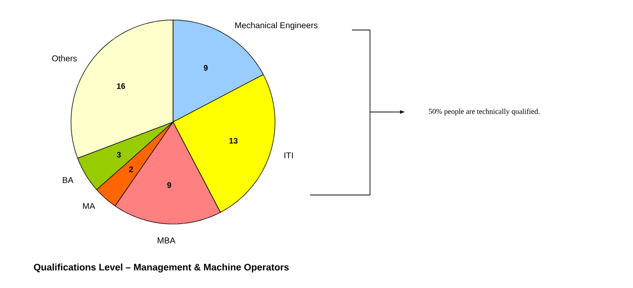 This screenshot has width=633, height=288. Describe the element at coordinates (288, 155) in the screenshot. I see `slice-label: ITI` at that location.